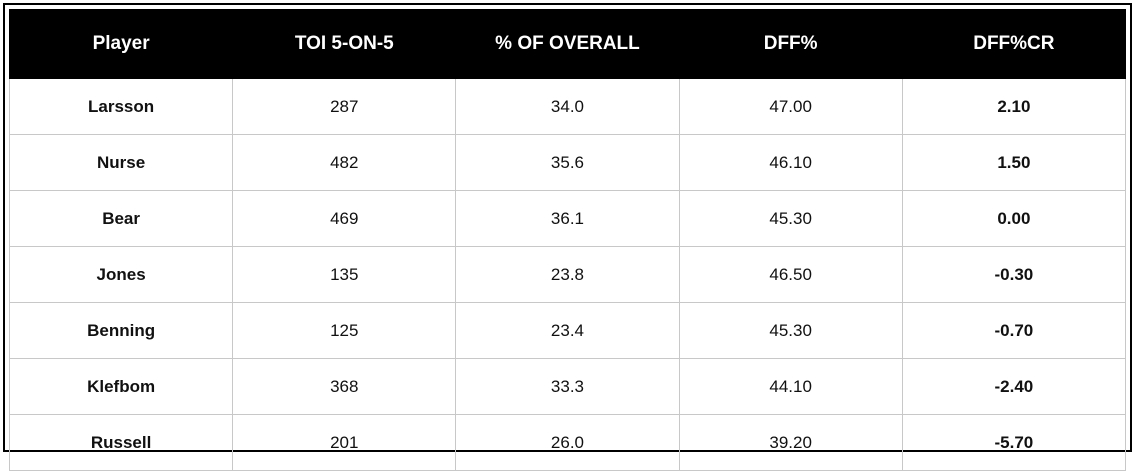  What do you see at coordinates (1014, 330) in the screenshot?
I see `value-cell: -0.70` at bounding box center [1014, 330].